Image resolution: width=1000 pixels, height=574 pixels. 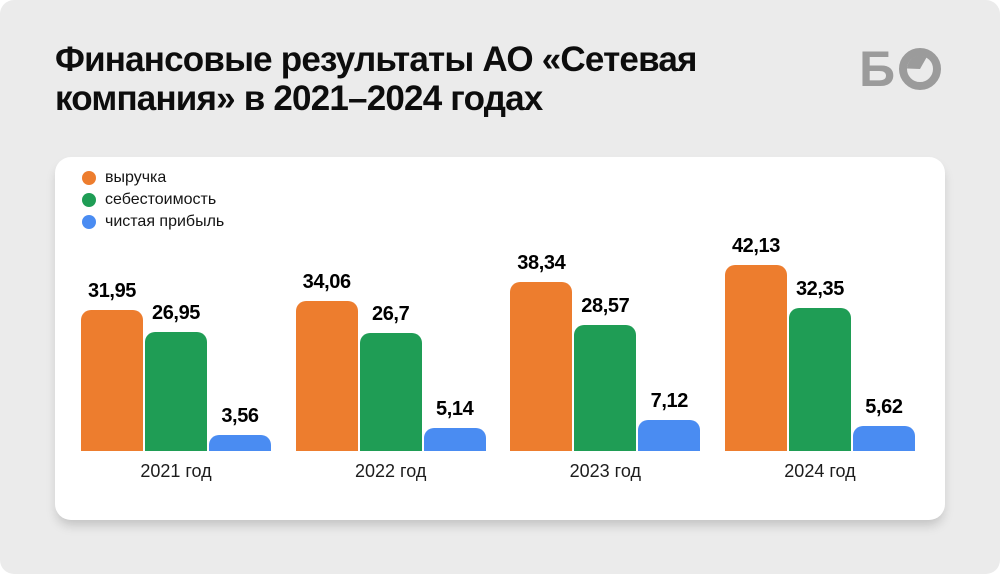 I want to click on logo-letter-b: Б, so click(x=877, y=69).